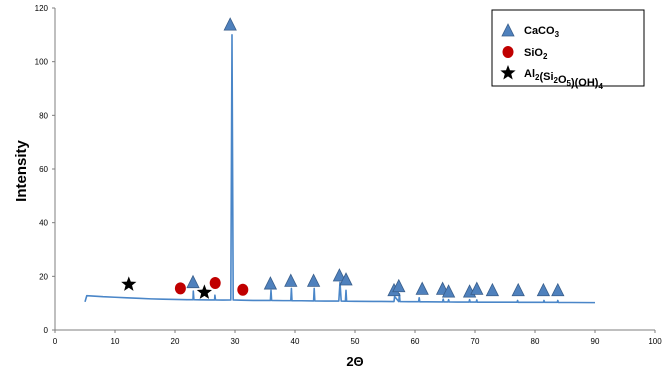  What do you see at coordinates (595, 341) in the screenshot?
I see `x-tick-label: 90` at bounding box center [595, 341].